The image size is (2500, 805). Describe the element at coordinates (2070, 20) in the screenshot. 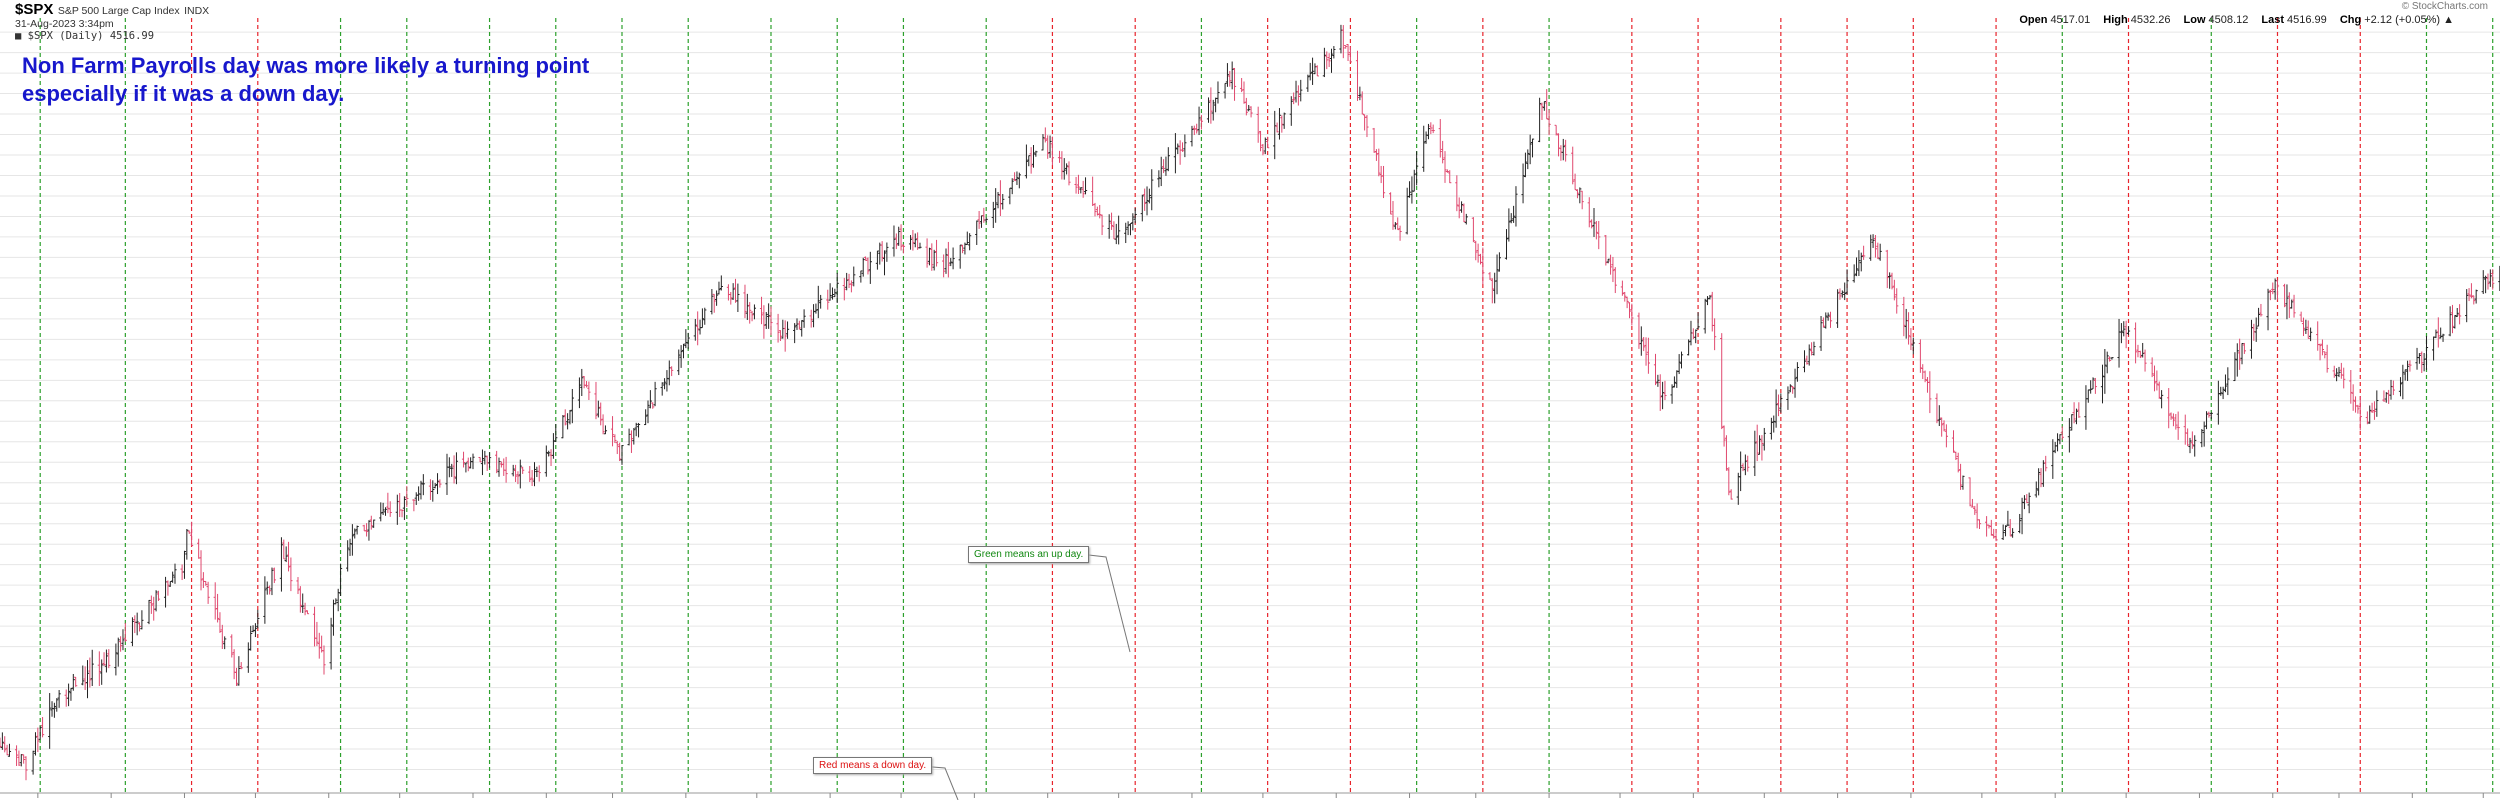

I see `open-value: 4517.01` at that location.